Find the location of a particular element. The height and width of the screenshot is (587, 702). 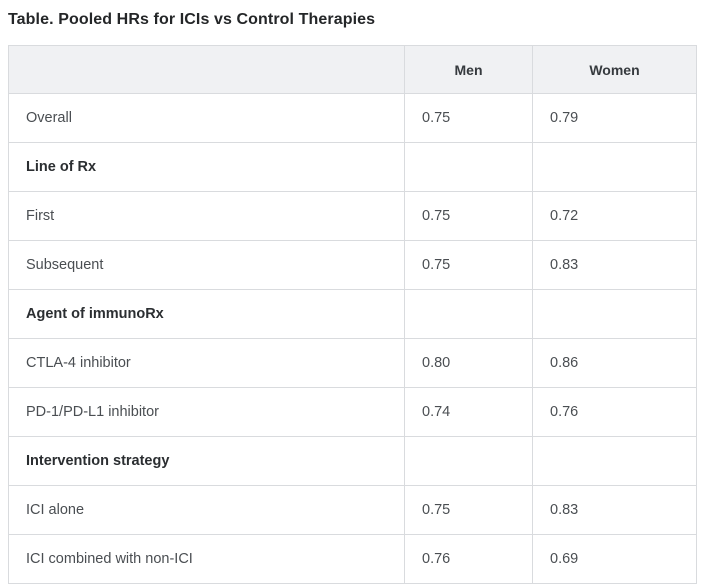

women-value-cell: 0.72 is located at coordinates (614, 216).